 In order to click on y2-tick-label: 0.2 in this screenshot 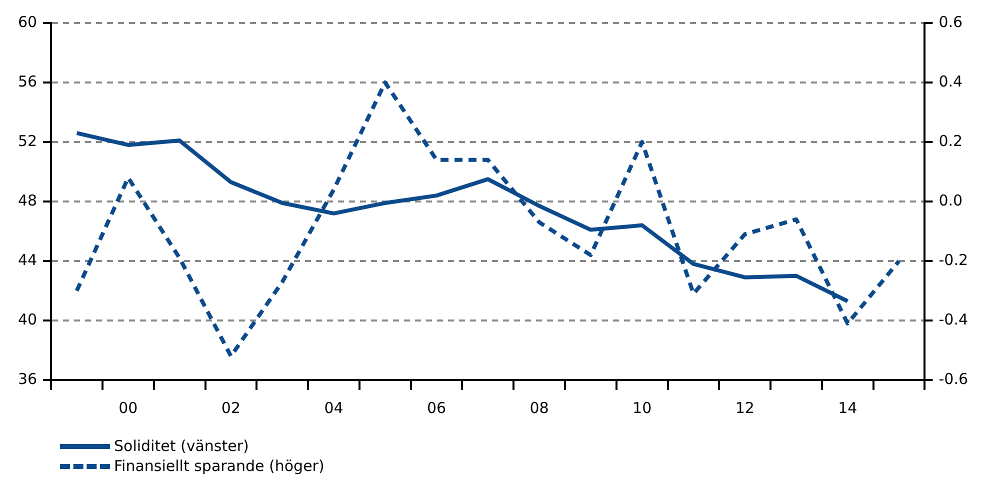, I will do `click(950, 141)`.